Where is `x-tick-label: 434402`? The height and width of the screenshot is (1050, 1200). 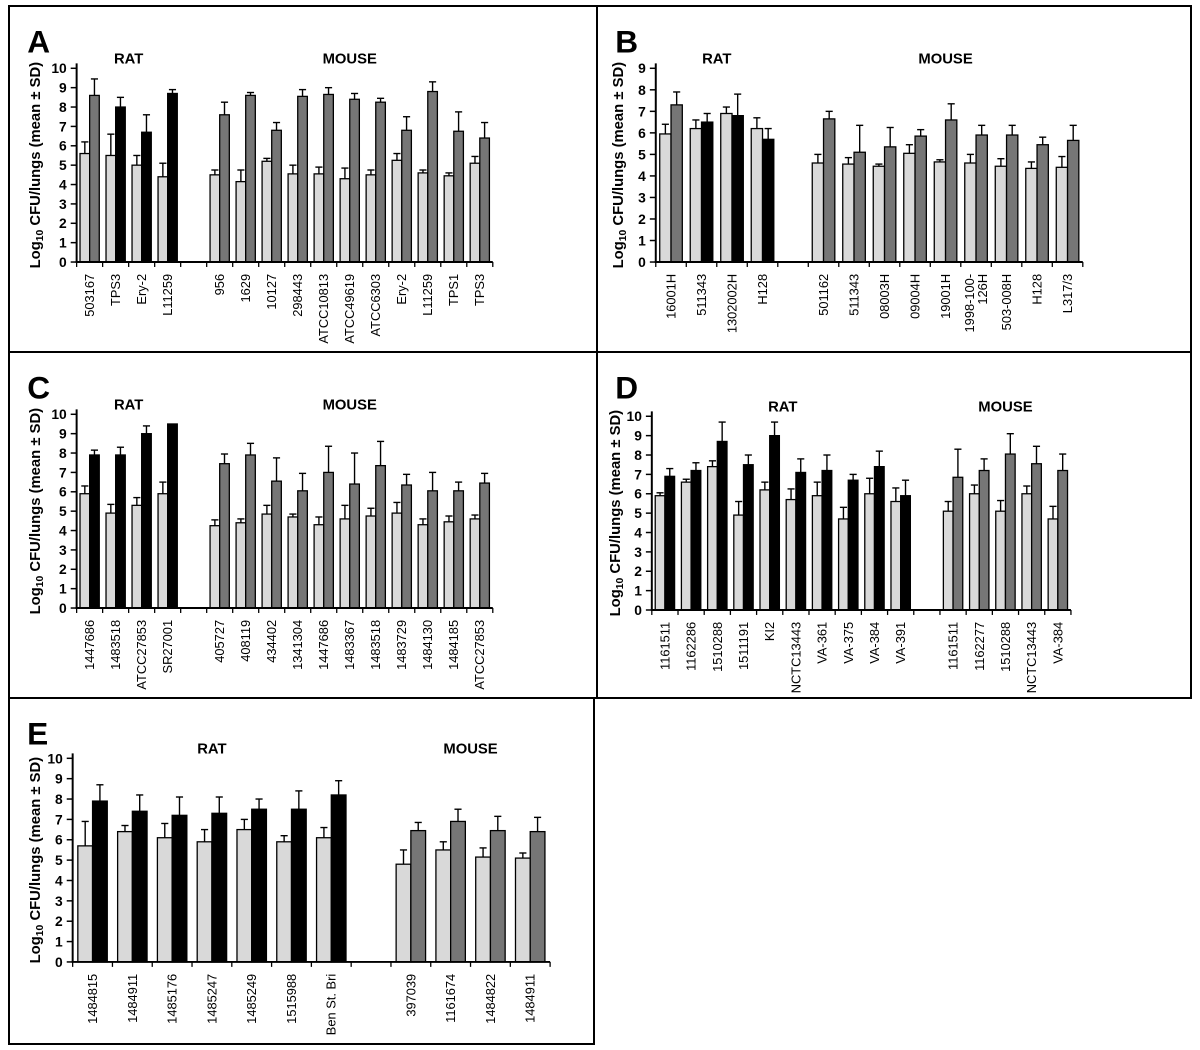 x-tick-label: 434402 is located at coordinates (271, 641).